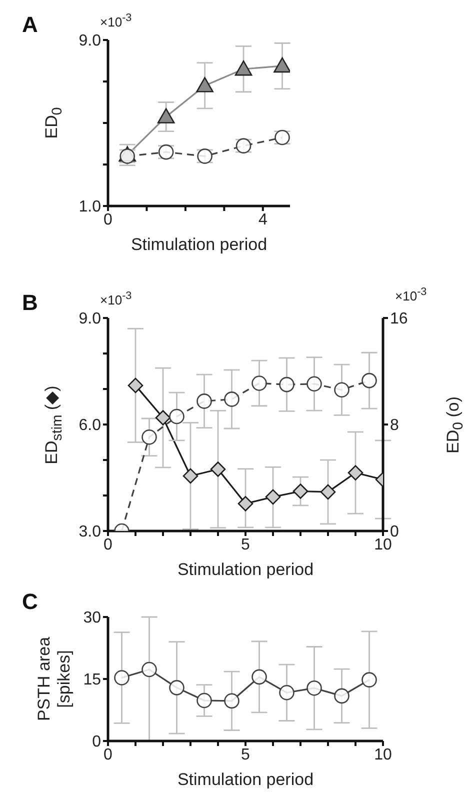  What do you see at coordinates (90, 425) in the screenshot?
I see `y-tick-label: 6.0` at bounding box center [90, 425].